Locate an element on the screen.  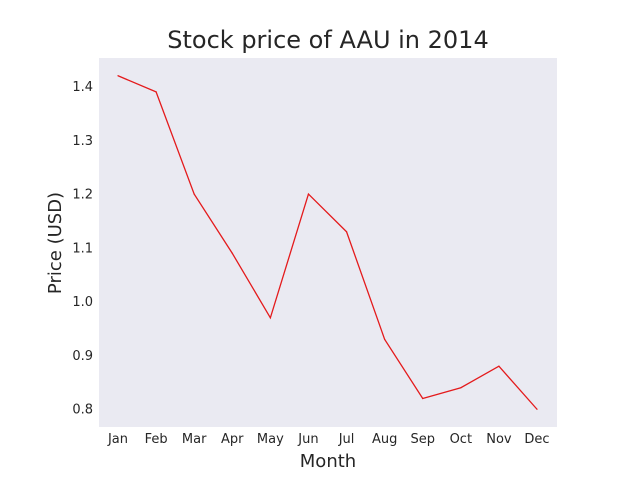
y-tick-label: 1.3 is located at coordinates (82, 141).